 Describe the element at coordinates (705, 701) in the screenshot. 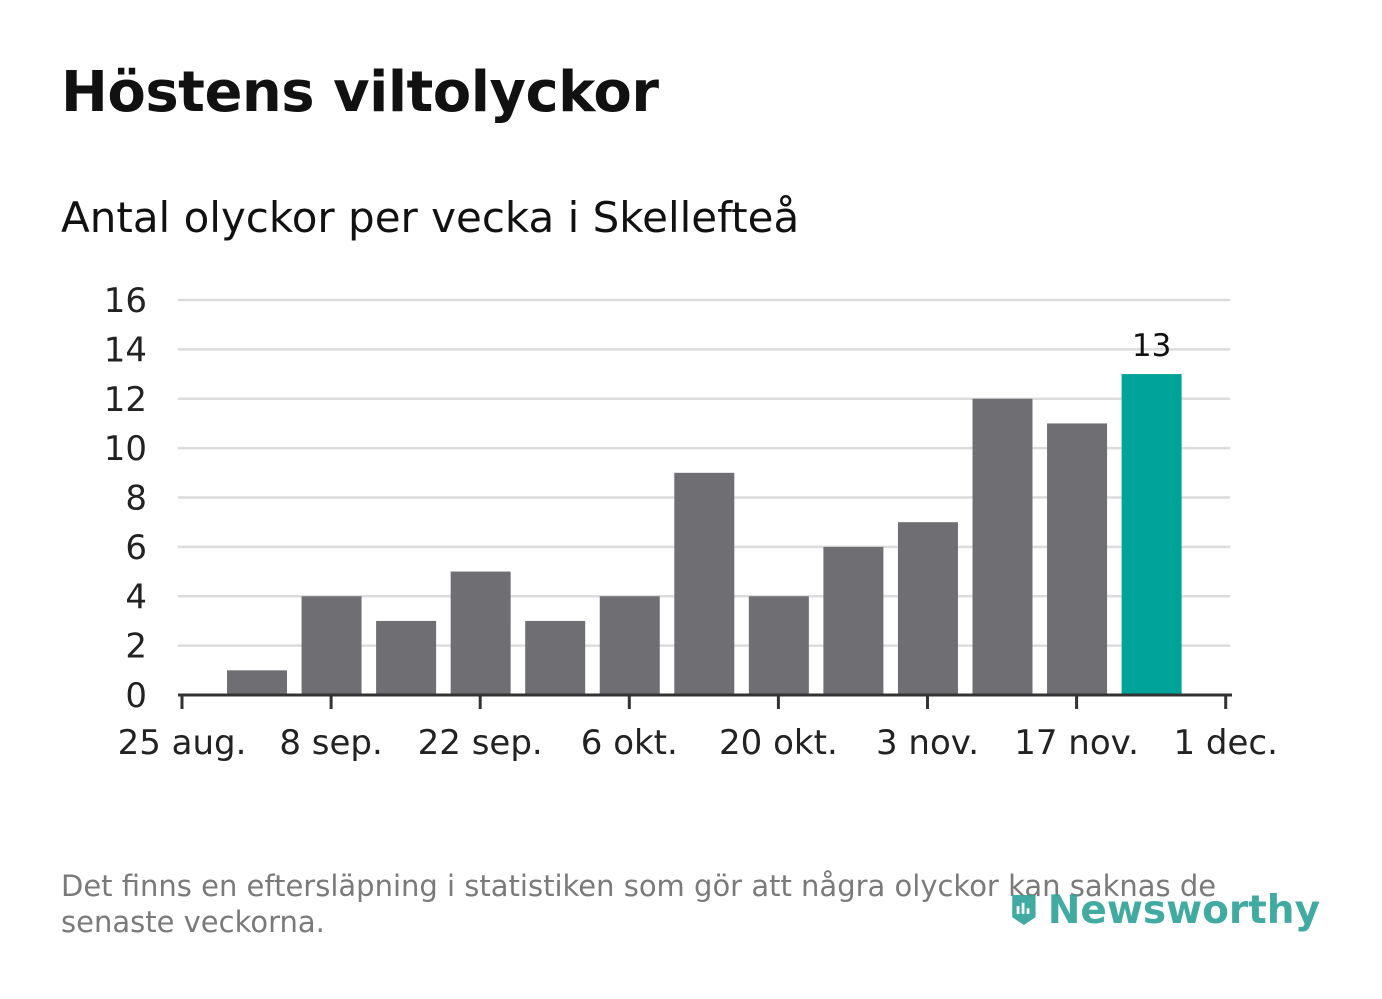

I see `x-axis` at that location.